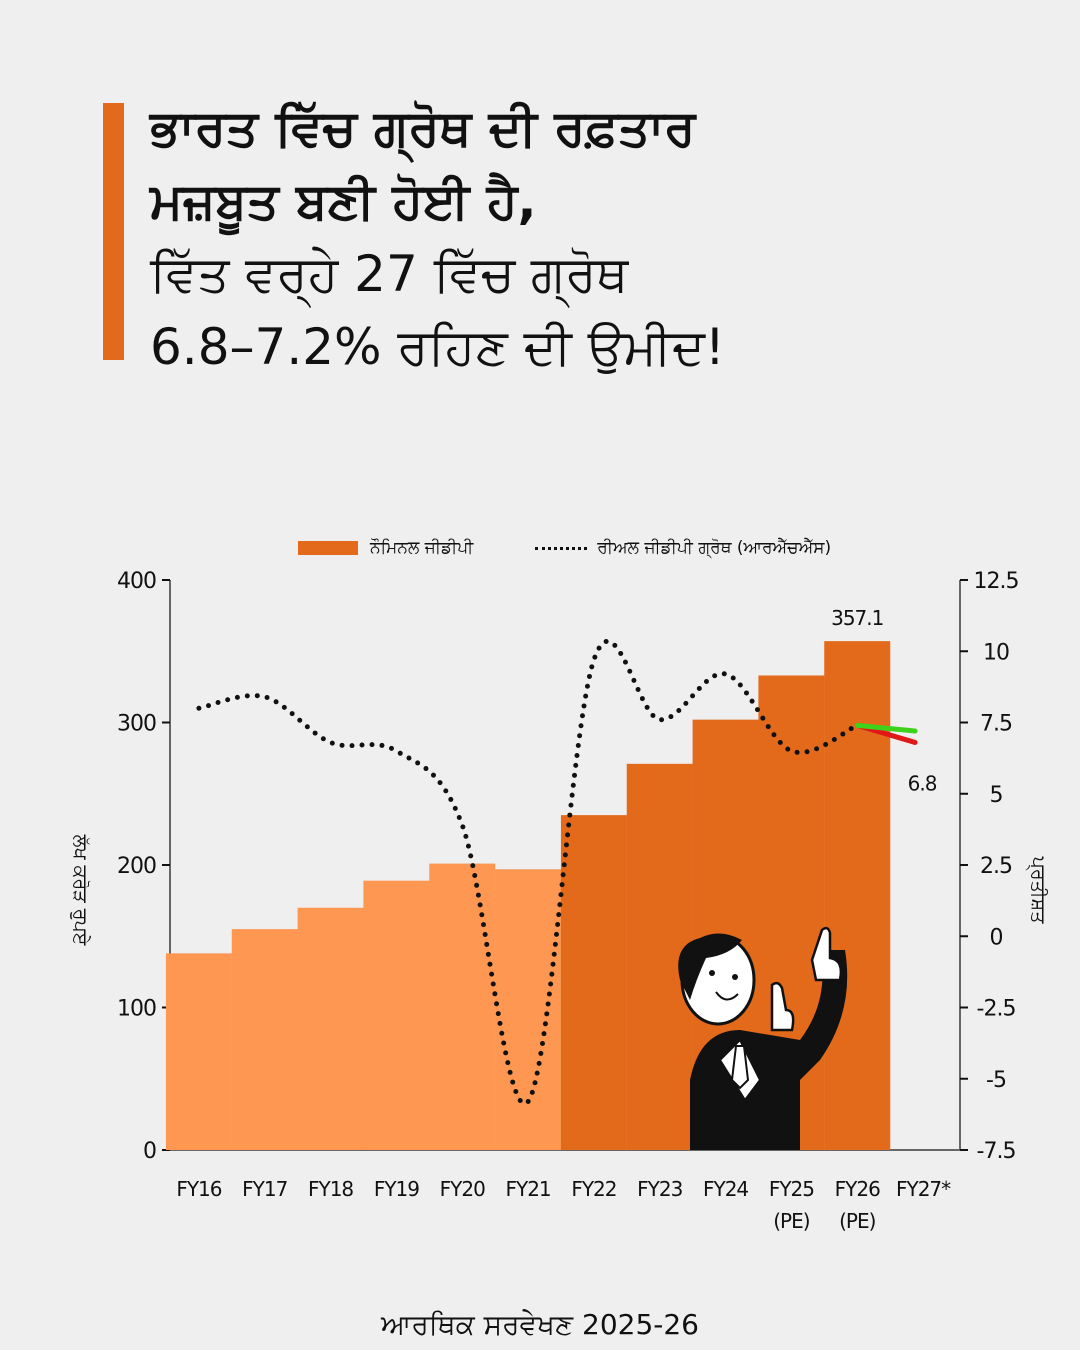 This screenshot has height=1350, width=1080. What do you see at coordinates (922, 783) in the screenshot?
I see `projection-data-label: 6.8` at bounding box center [922, 783].